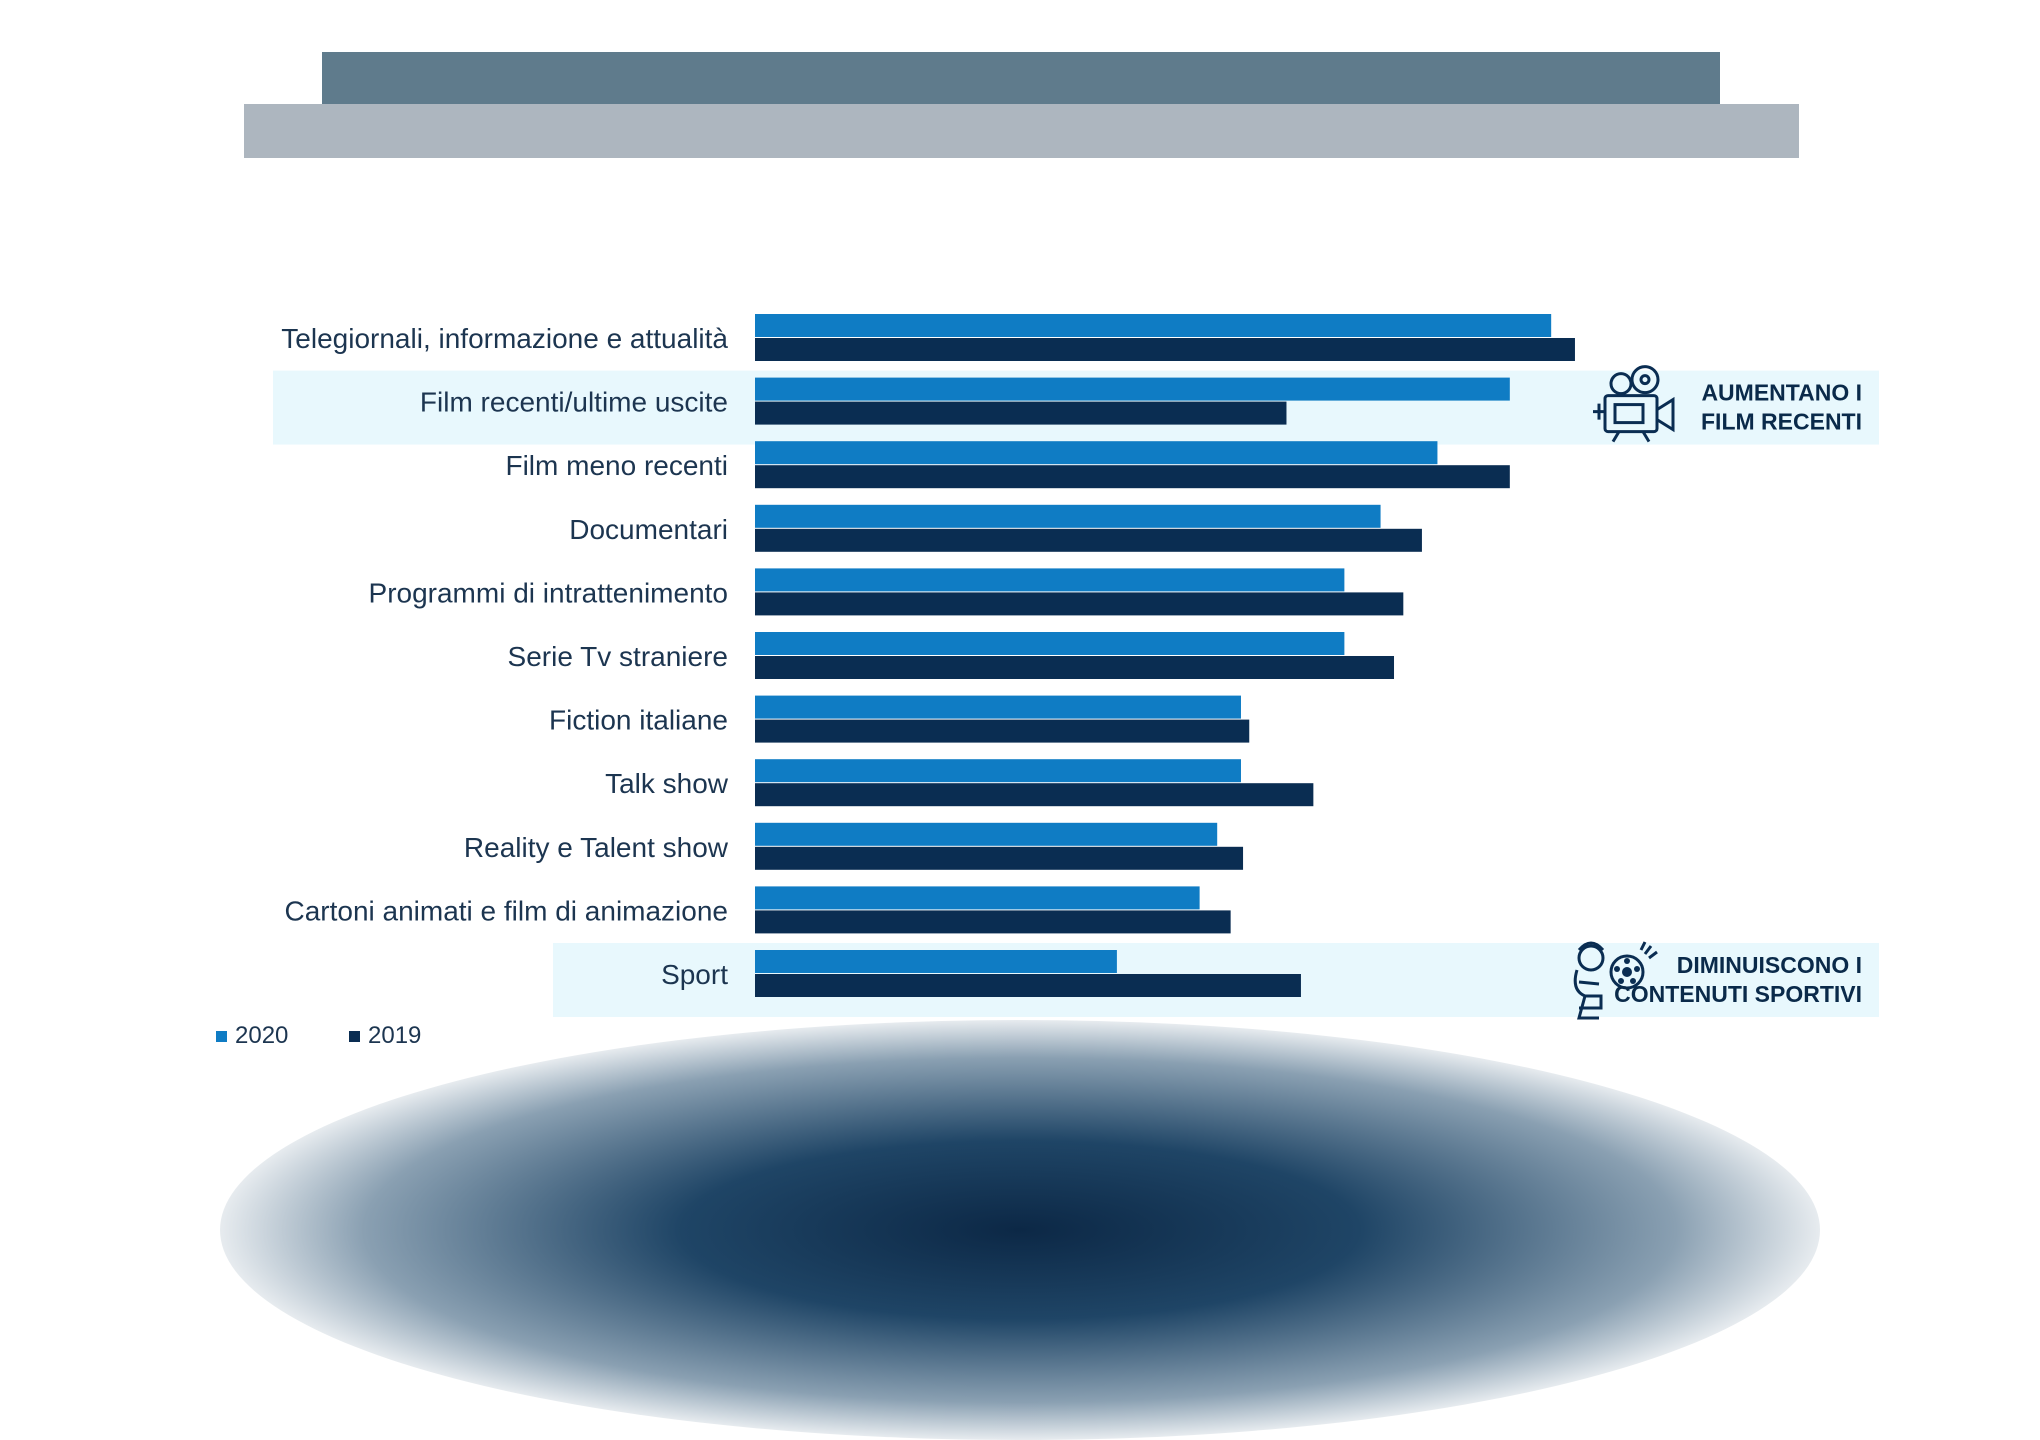 Image resolution: width=2040 pixels, height=1440 pixels. What do you see at coordinates (648, 529) in the screenshot?
I see `category-label: Documentari` at bounding box center [648, 529].